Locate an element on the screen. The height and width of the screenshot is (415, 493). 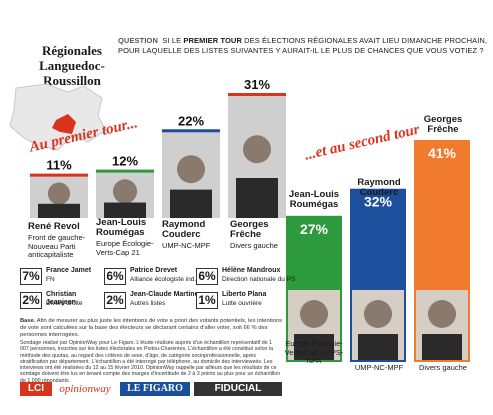
region-title: Régionales Languedoc-Roussillon is located at coordinates (72, 65).